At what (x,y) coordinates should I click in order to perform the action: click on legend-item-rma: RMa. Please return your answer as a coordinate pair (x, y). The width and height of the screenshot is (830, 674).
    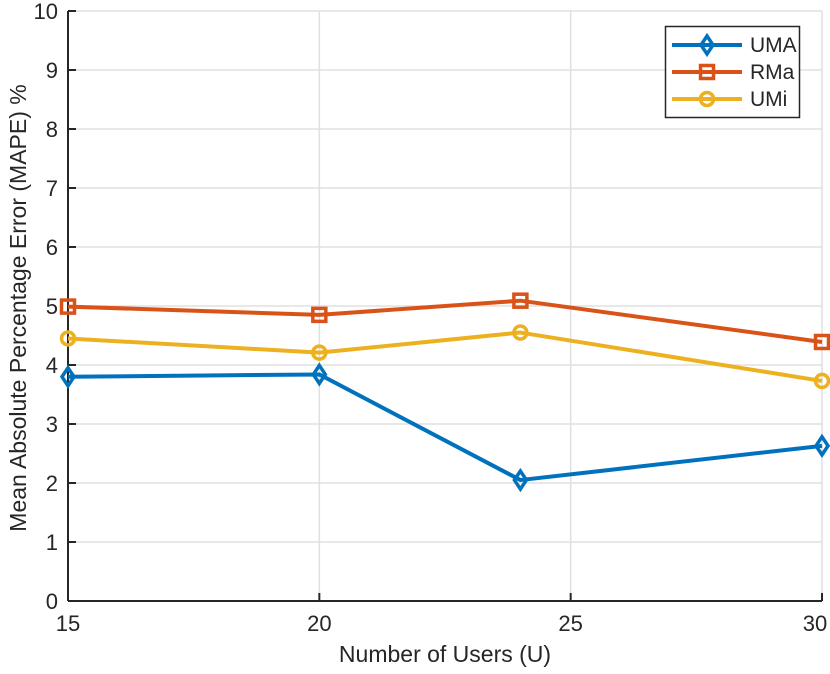
    Looking at the image, I should click on (733, 72).